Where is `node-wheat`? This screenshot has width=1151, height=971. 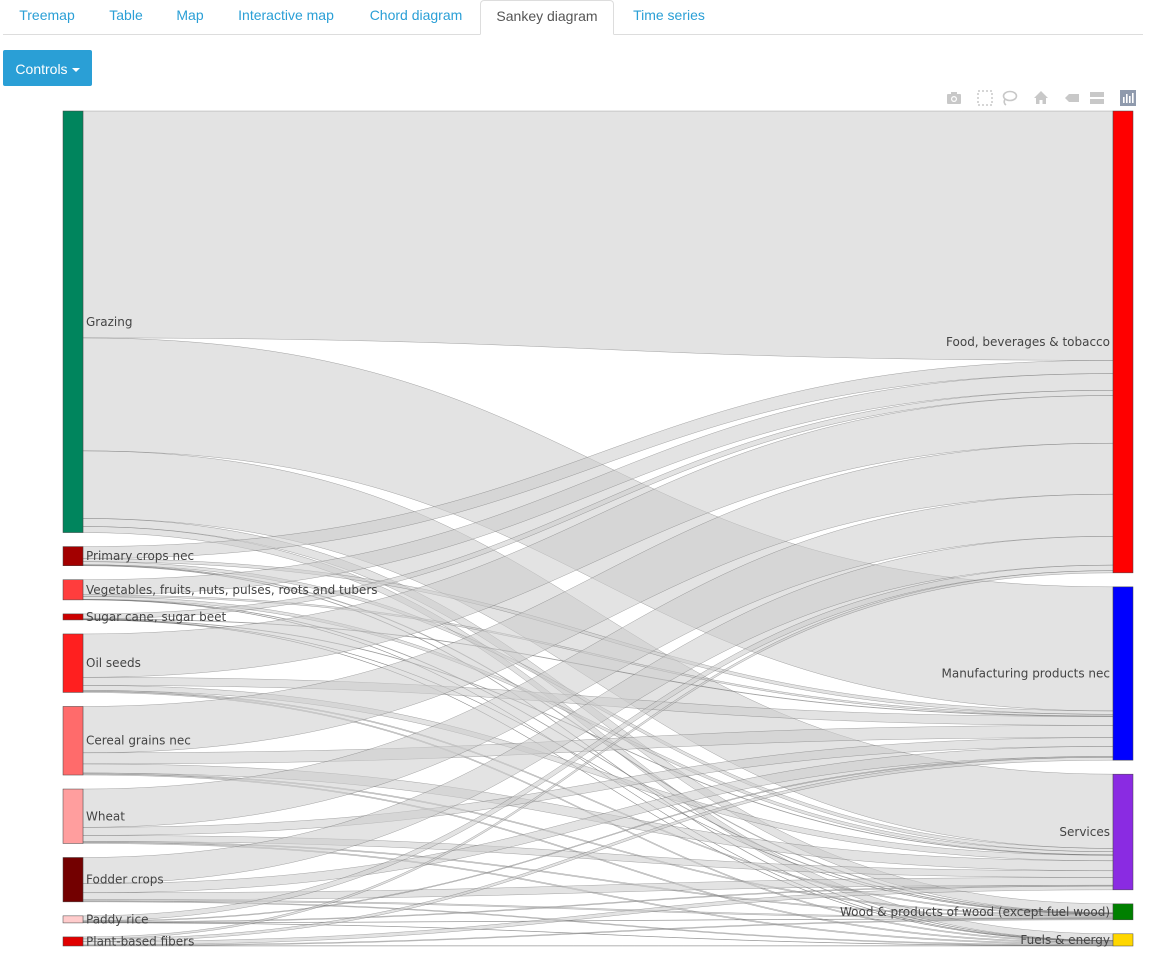
node-wheat is located at coordinates (73, 816).